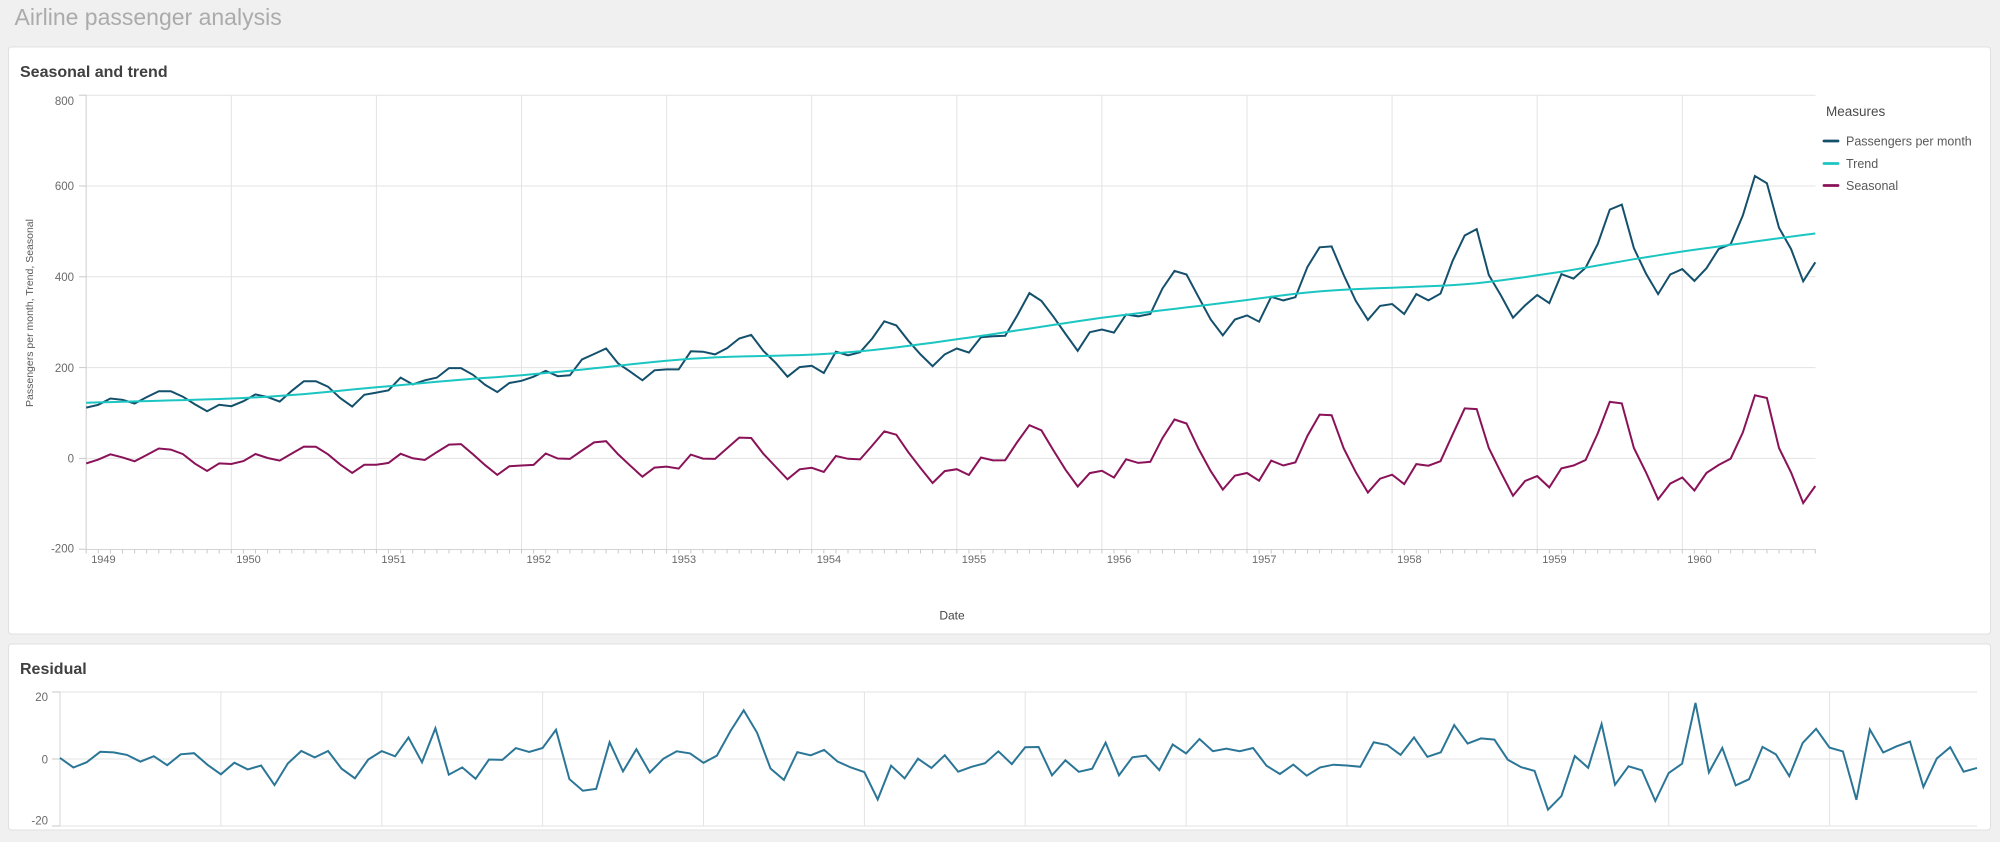 Image resolution: width=2000 pixels, height=842 pixels. What do you see at coordinates (53, 669) in the screenshot?
I see `svg-text: Residual` at bounding box center [53, 669].